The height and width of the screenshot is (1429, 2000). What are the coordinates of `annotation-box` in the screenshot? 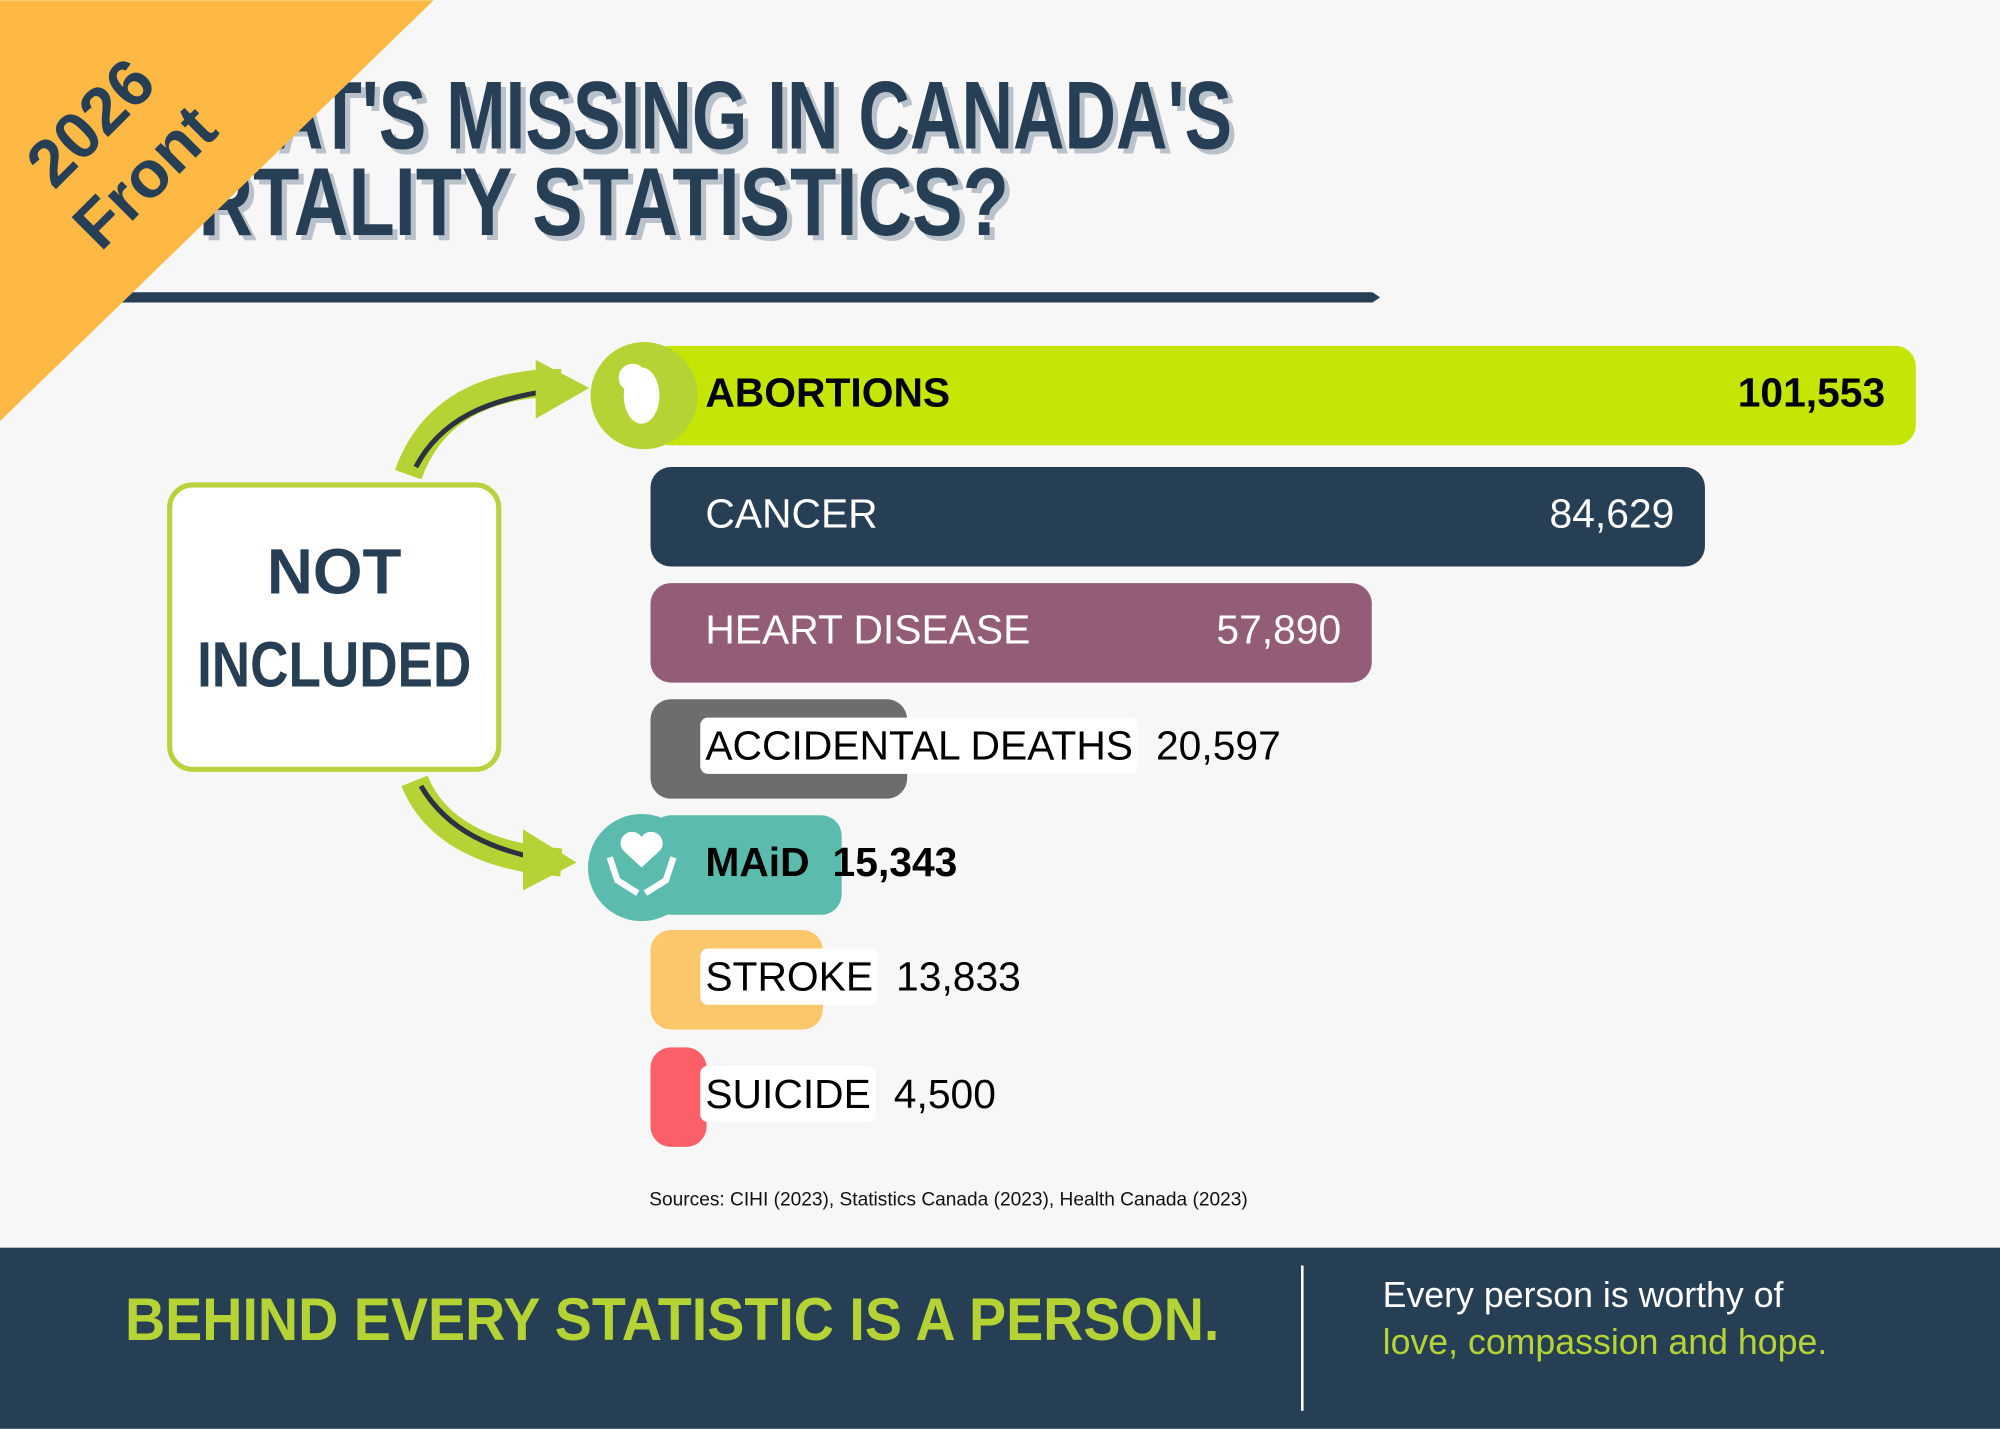 It's located at (334, 627).